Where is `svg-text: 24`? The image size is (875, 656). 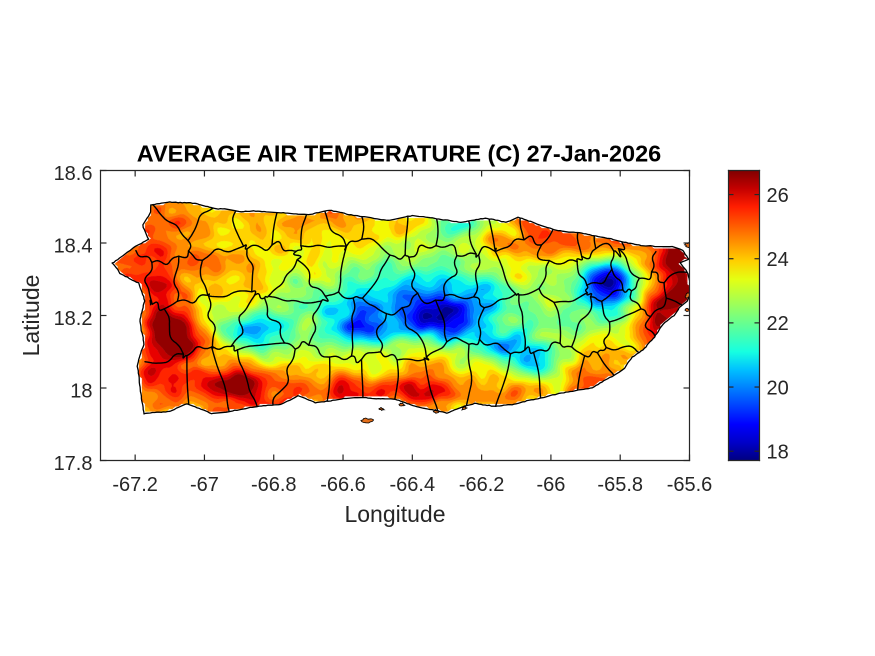
svg-text: 24 is located at coordinates (778, 260).